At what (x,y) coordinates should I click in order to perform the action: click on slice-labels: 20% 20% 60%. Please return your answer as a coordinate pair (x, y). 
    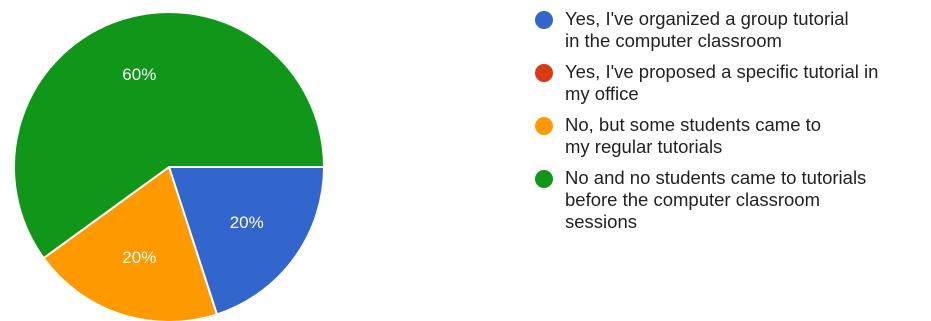
    Looking at the image, I should click on (192, 166).